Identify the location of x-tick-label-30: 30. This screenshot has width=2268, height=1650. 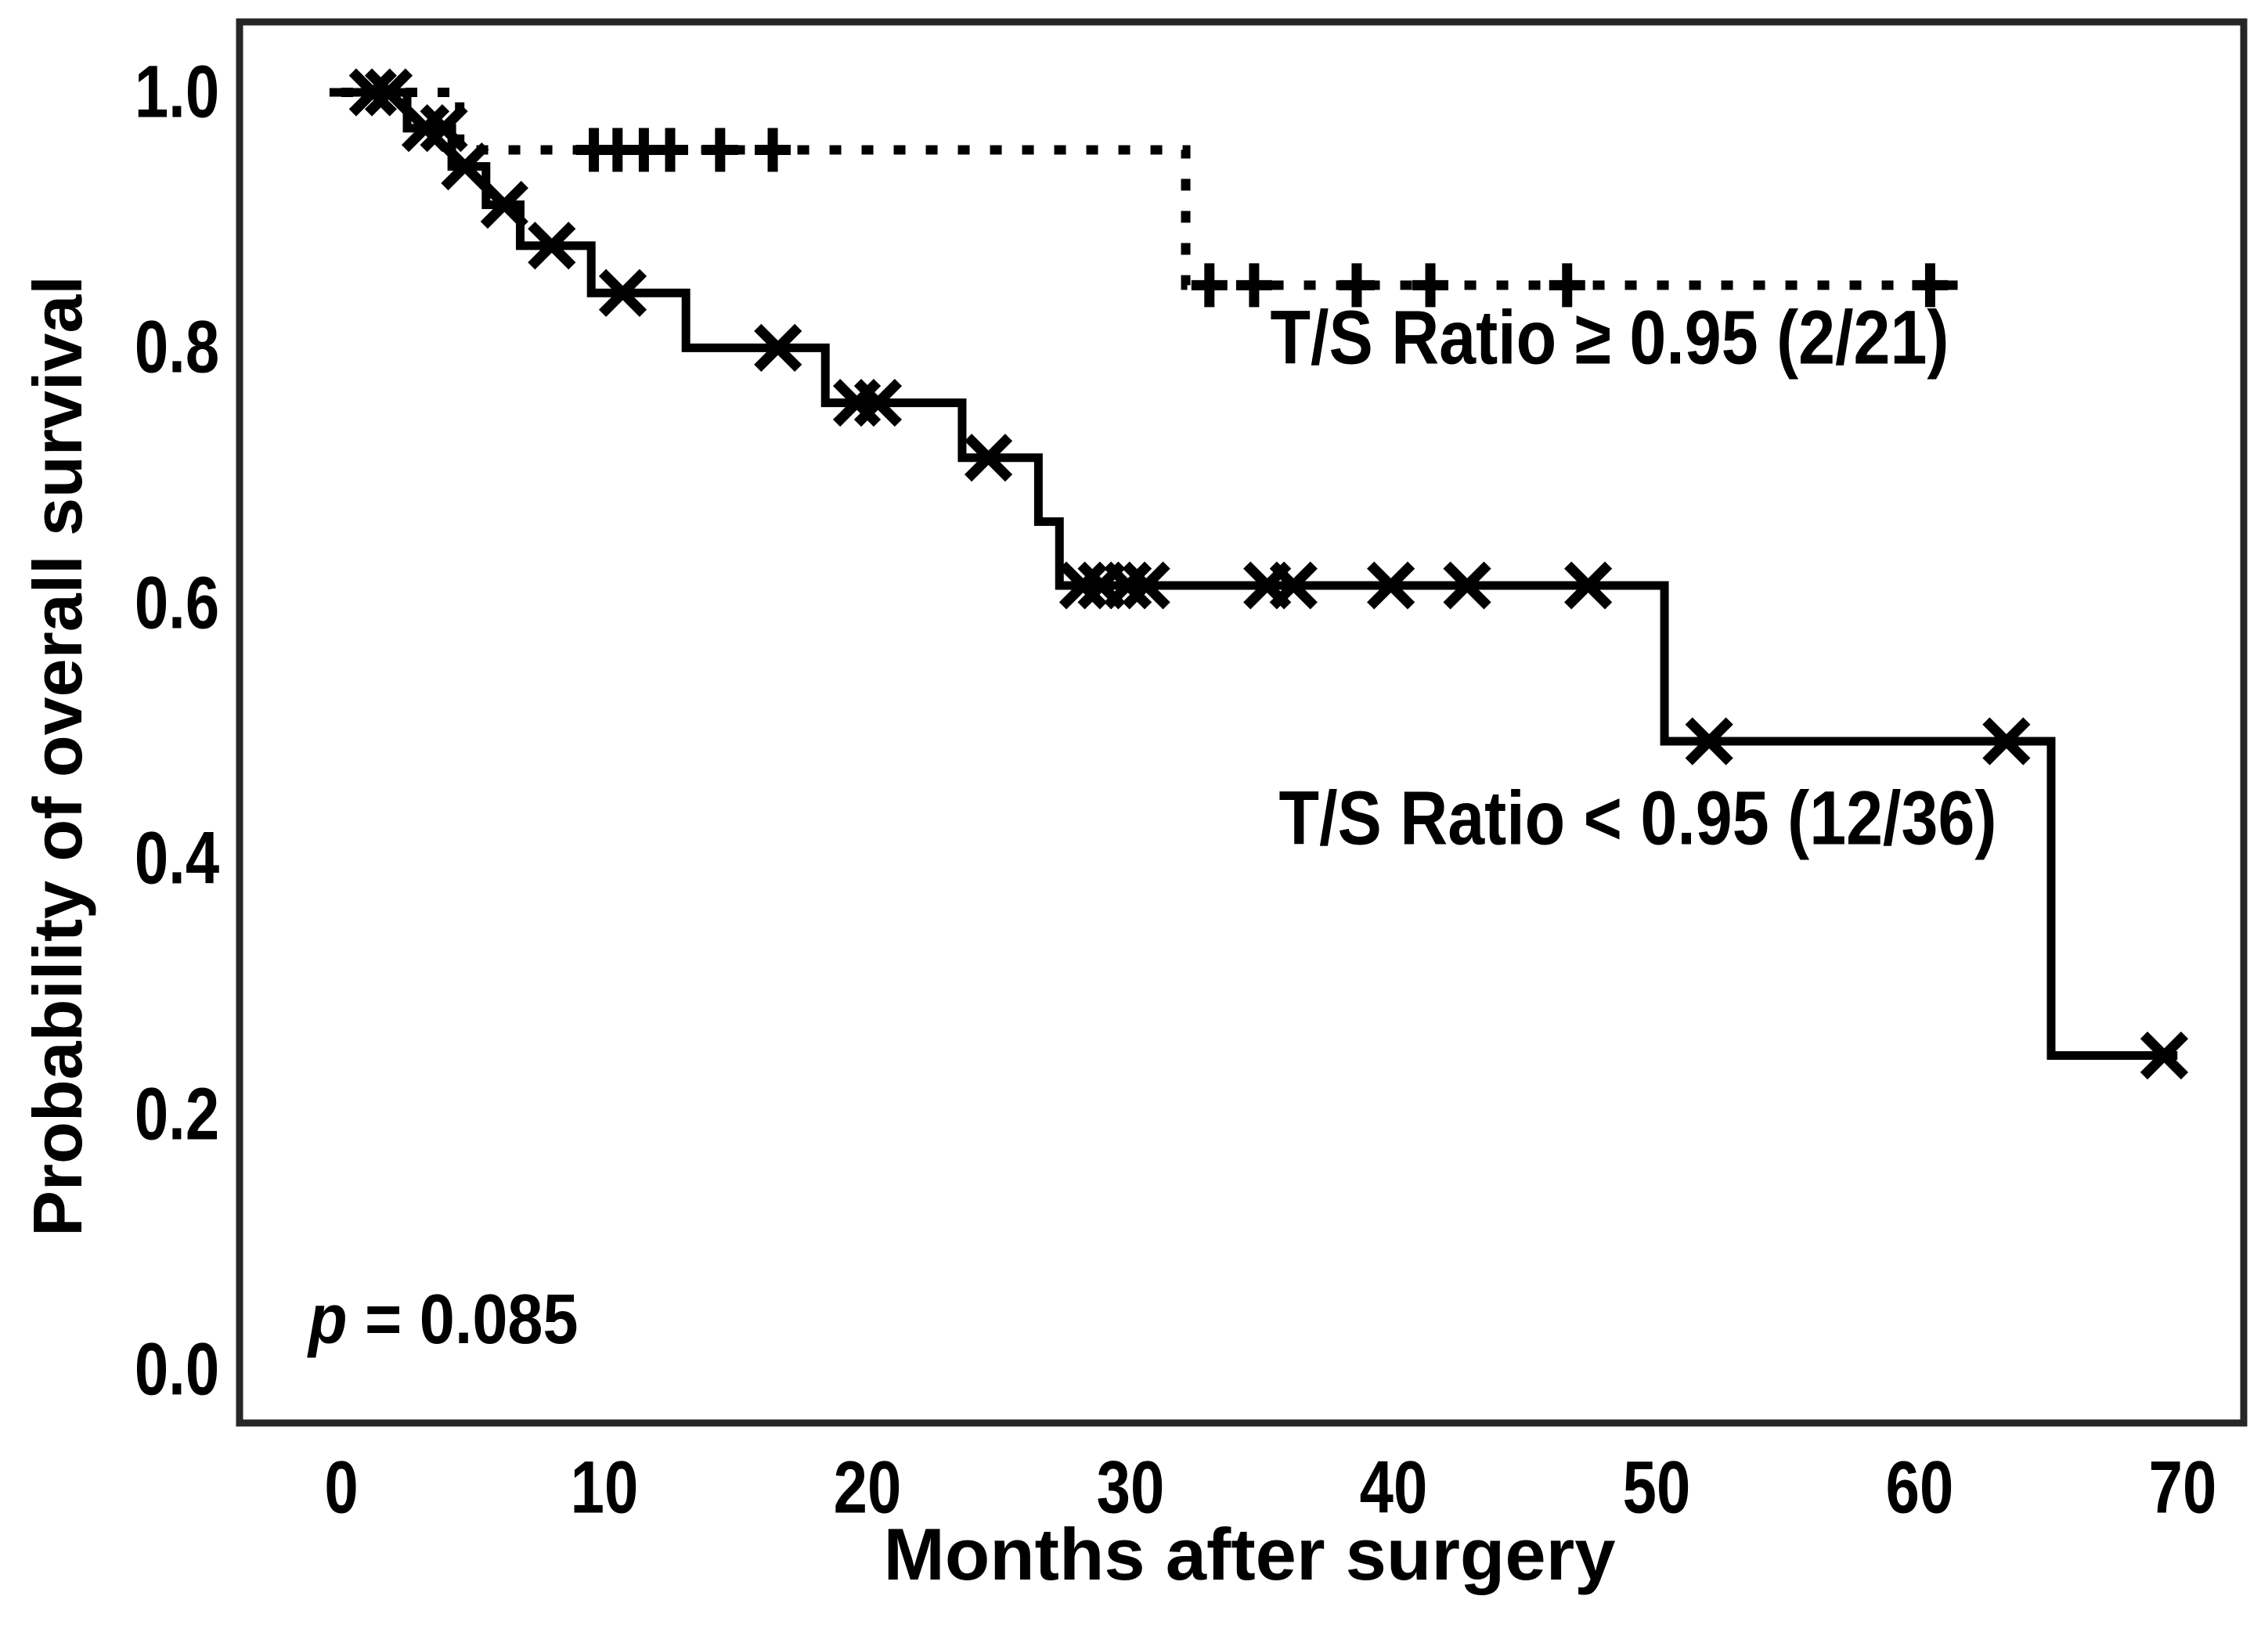
(1130, 1487).